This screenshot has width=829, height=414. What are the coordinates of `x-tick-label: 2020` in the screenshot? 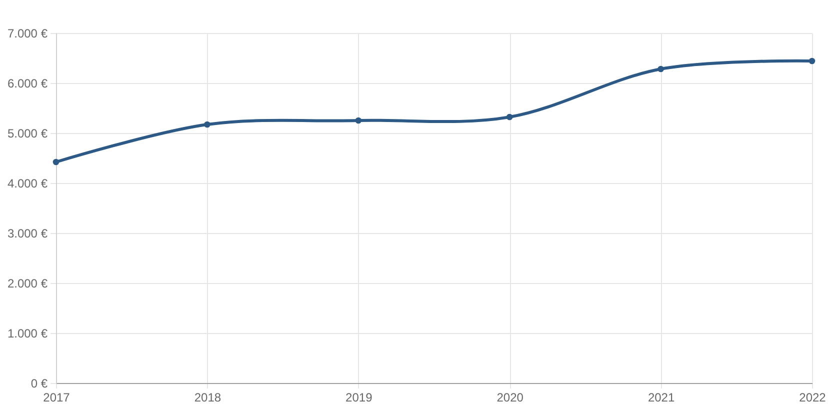 It's located at (510, 397).